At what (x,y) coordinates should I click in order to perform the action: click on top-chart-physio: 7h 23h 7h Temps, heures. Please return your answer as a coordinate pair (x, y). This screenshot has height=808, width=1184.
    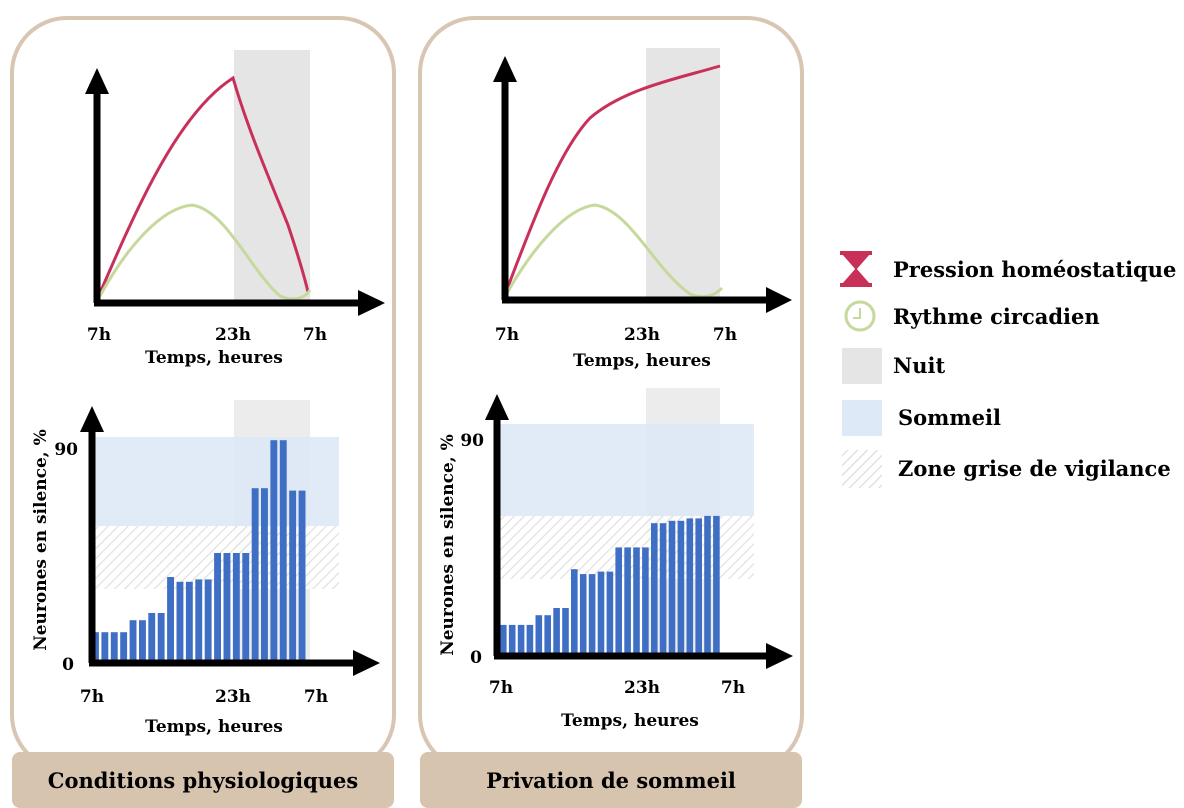
    Looking at the image, I should click on (235, 209).